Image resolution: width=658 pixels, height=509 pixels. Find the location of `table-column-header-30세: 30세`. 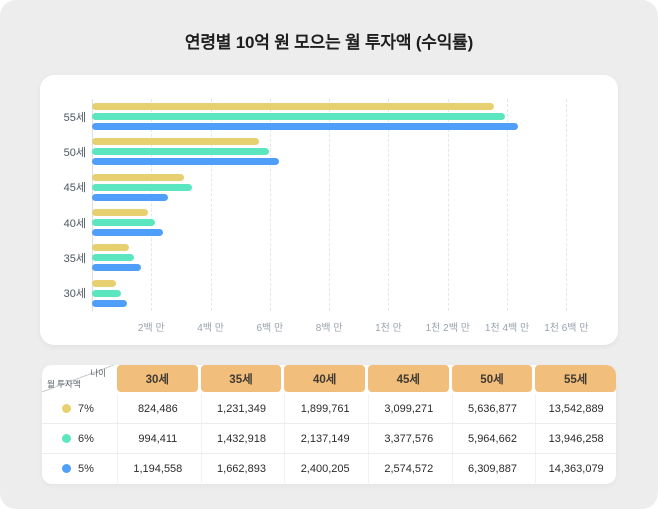

table-column-header-30세: 30세 is located at coordinates (157, 378).